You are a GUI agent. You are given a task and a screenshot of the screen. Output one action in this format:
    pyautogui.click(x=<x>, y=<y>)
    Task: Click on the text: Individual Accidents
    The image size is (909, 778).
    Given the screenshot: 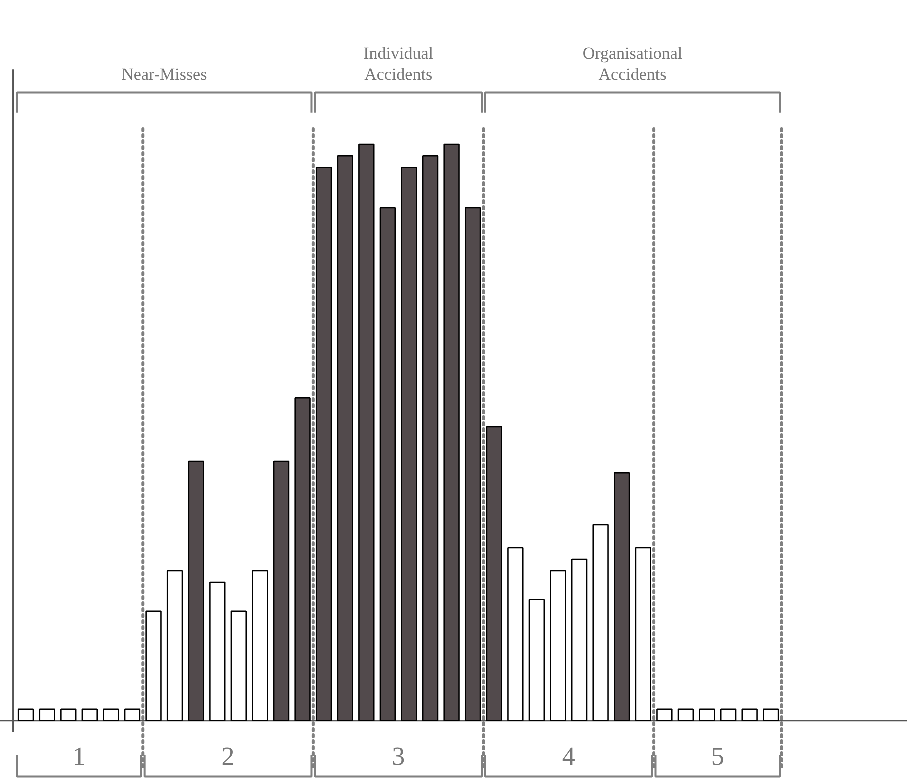 What is the action you would take?
    pyautogui.click(x=399, y=64)
    